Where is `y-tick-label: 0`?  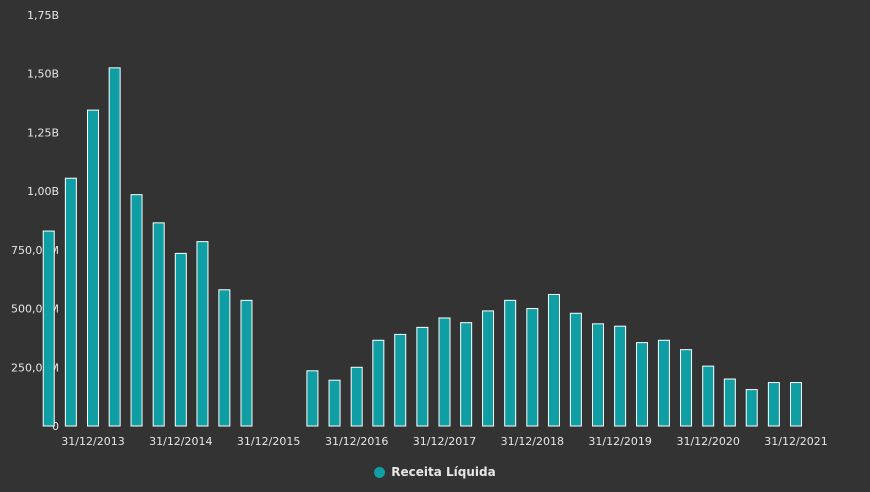 y-tick-label: 0 is located at coordinates (55, 426).